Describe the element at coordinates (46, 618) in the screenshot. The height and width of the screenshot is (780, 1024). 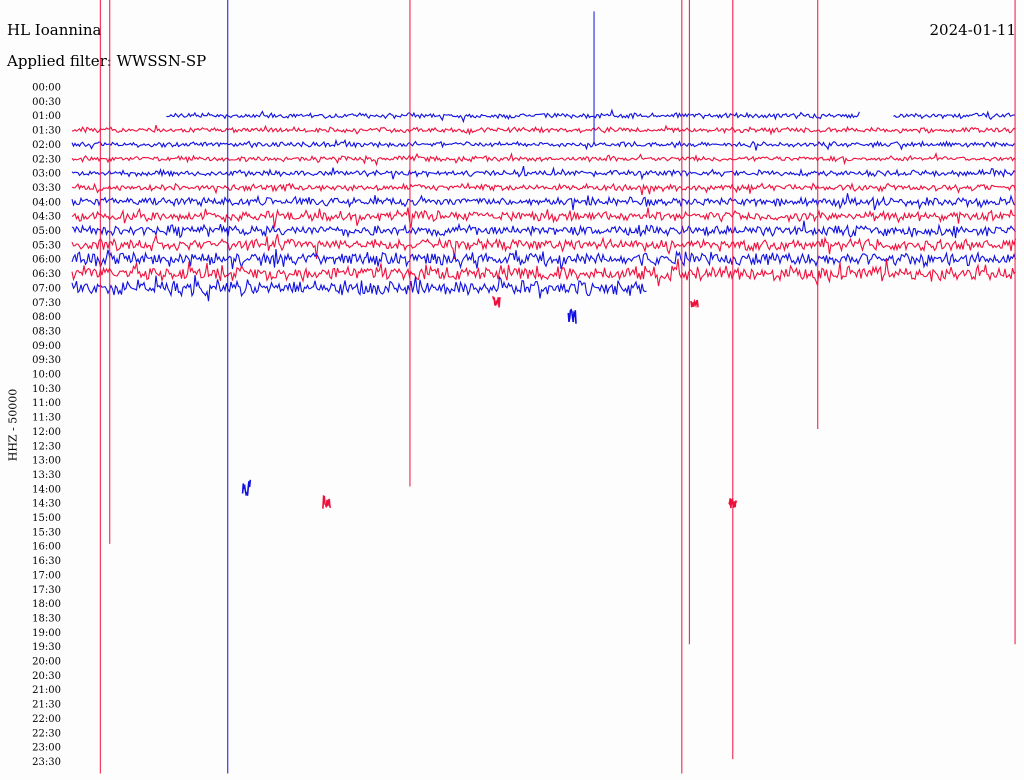
I see `time-tick-label: 18:30` at that location.